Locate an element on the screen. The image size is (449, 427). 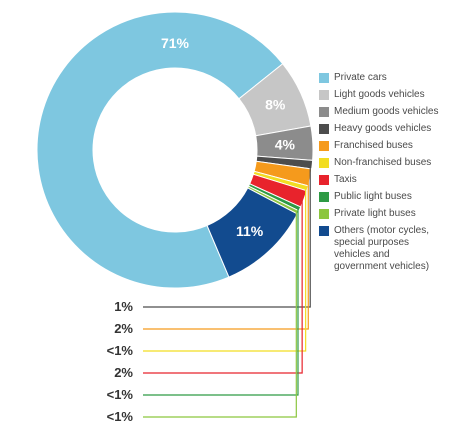
legend-label: Non-franchised buses is located at coordinates (383, 162).